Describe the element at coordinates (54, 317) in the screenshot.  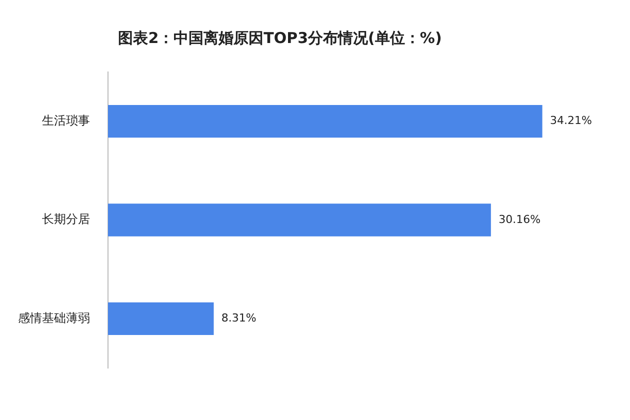
I see `y-tick-label: 感情基础薄弱` at that location.